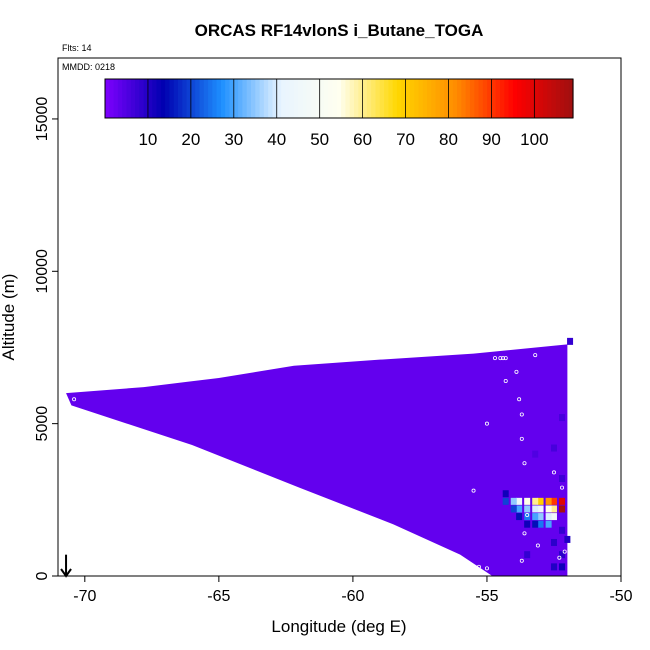 The width and height of the screenshot is (650, 650). What do you see at coordinates (42, 119) in the screenshot?
I see `y-tick-label: 15000` at bounding box center [42, 119].